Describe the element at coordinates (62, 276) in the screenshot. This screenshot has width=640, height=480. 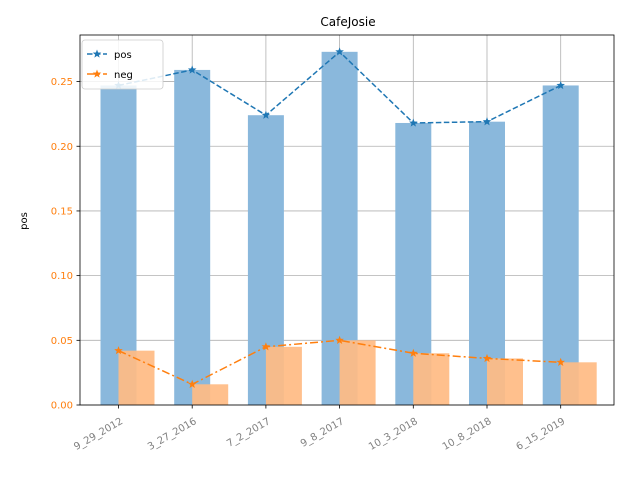
I see `y-tick-label: 0.10` at that location.